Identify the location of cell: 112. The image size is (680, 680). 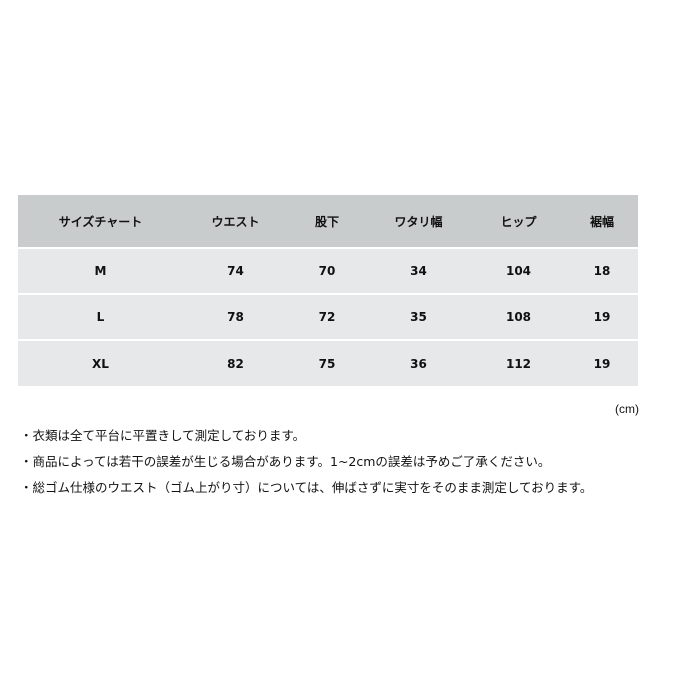
(518, 363).